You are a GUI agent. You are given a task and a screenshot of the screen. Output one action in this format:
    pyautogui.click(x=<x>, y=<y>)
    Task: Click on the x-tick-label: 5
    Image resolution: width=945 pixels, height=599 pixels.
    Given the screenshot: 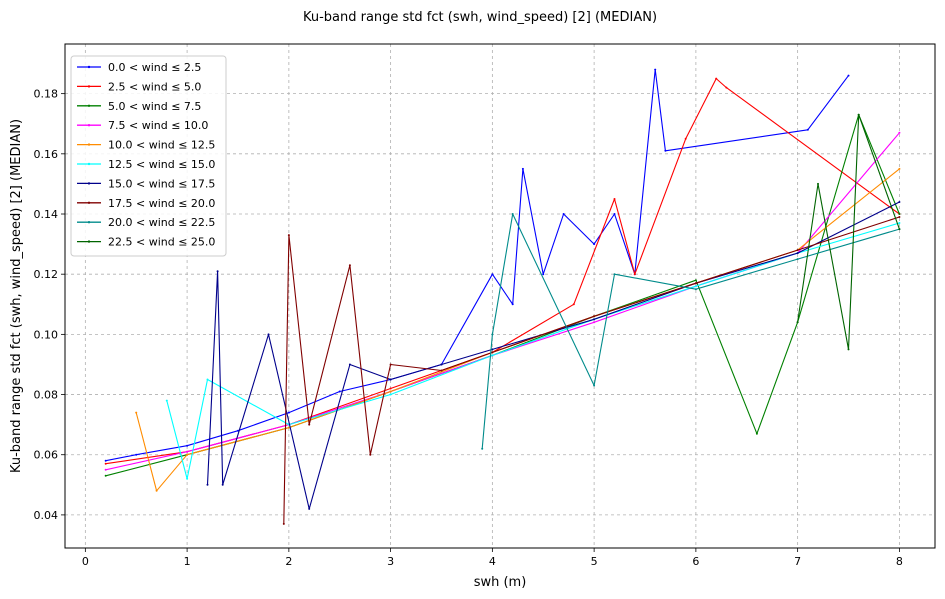 What is the action you would take?
    pyautogui.click(x=594, y=561)
    